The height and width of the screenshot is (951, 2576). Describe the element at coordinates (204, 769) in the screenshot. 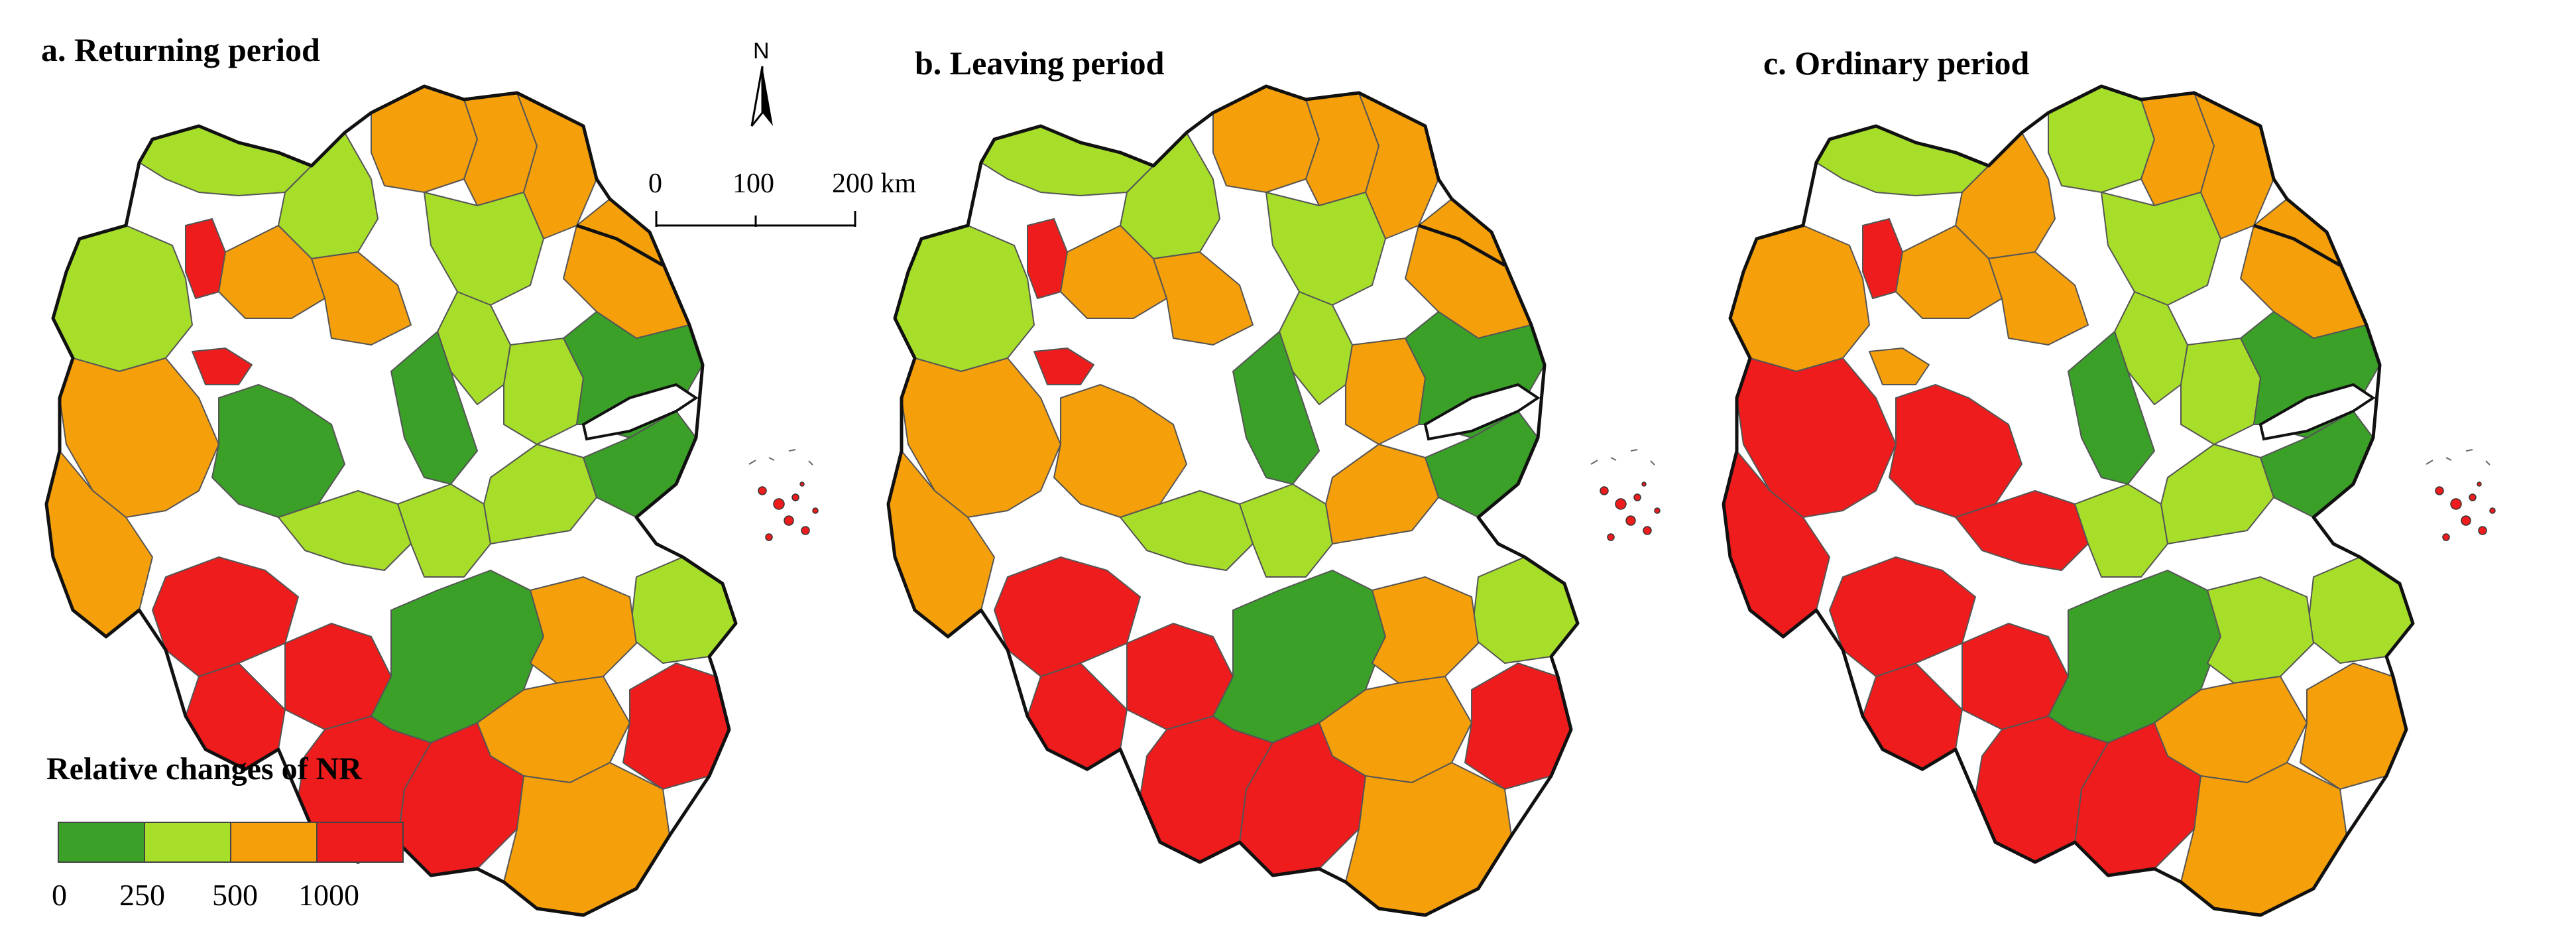

I see `legend-title: Relative changes of NR` at that location.